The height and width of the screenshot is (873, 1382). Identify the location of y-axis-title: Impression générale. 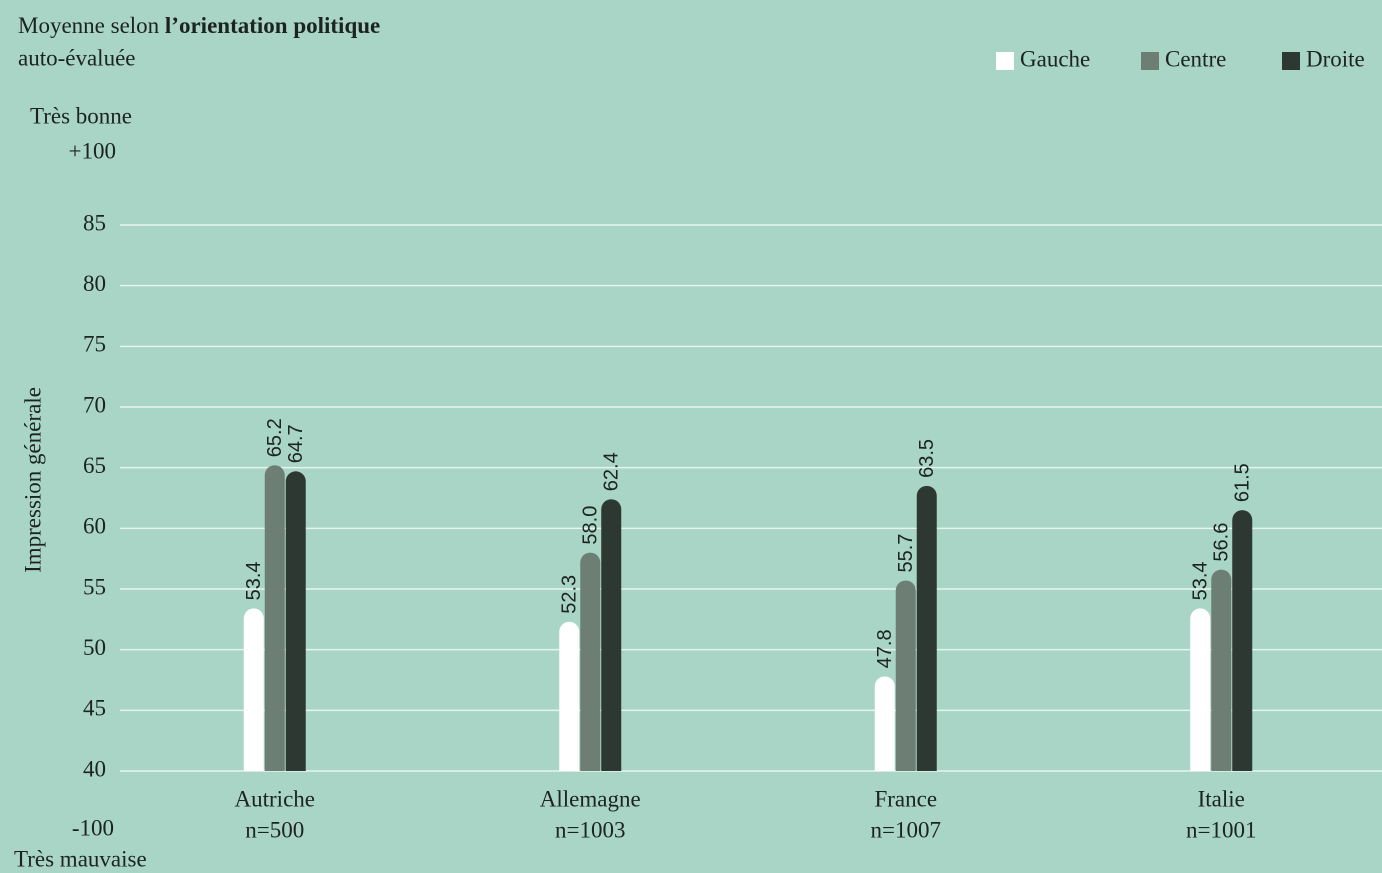
(32, 480).